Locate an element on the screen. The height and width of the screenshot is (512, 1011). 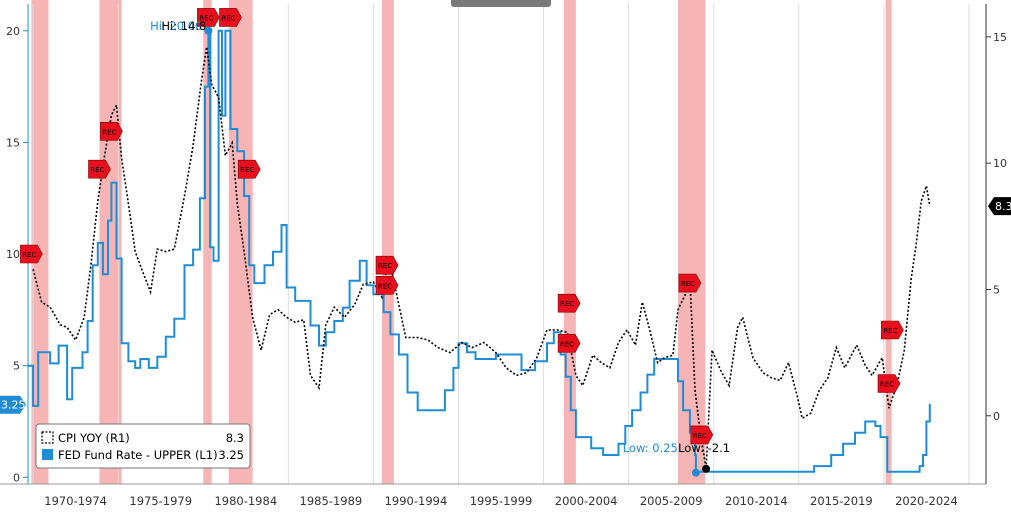
x-tick-label: 1990-1994 is located at coordinates (416, 501).